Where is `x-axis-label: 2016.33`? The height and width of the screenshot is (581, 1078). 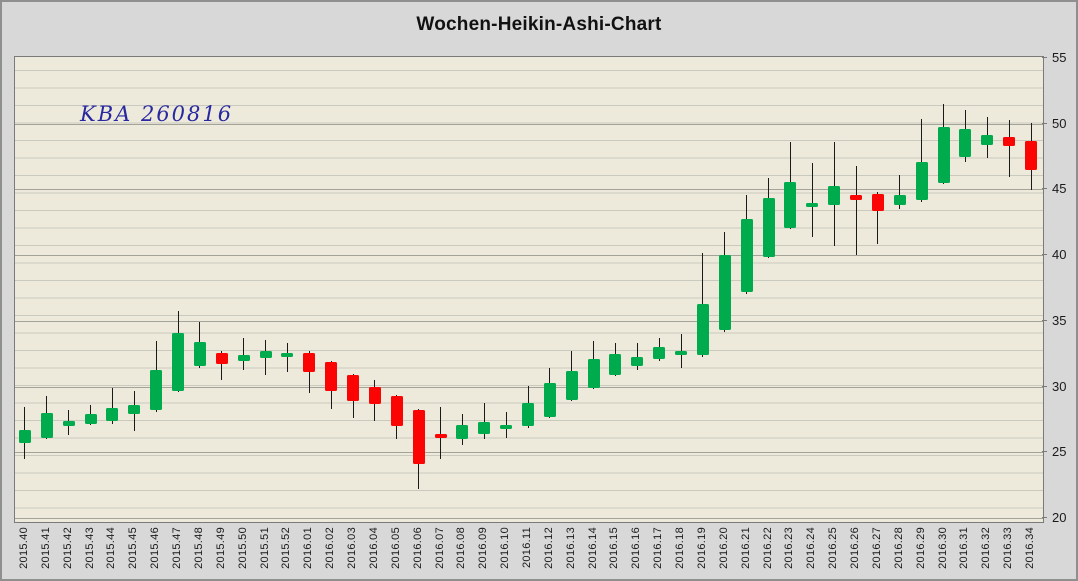 x-axis-label: 2016.33 is located at coordinates (1008, 548).